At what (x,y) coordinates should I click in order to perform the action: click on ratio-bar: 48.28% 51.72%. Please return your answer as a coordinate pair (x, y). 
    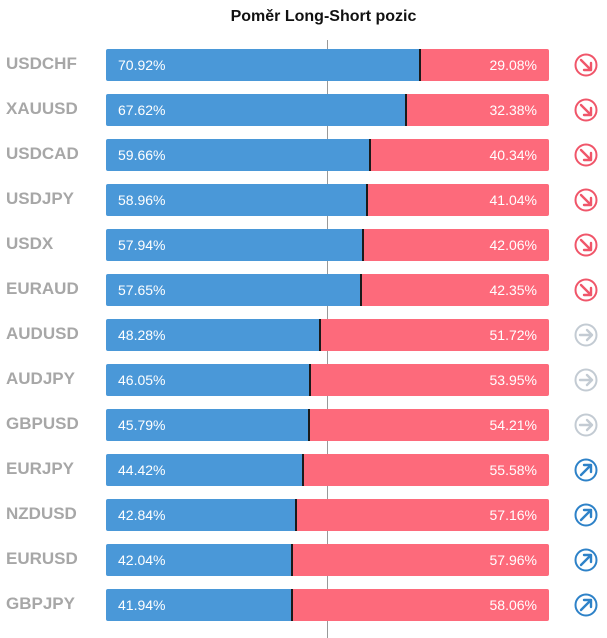
    Looking at the image, I should click on (327, 335).